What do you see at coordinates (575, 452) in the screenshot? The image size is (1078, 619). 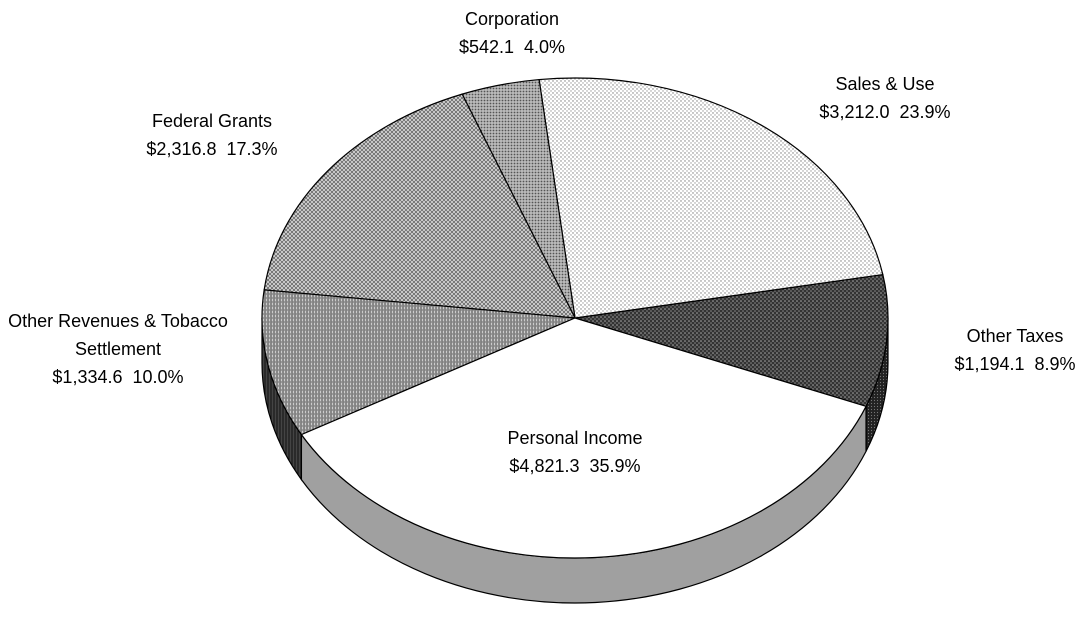 I see `slice-label: Personal Income $4,821.3 35.9%` at bounding box center [575, 452].